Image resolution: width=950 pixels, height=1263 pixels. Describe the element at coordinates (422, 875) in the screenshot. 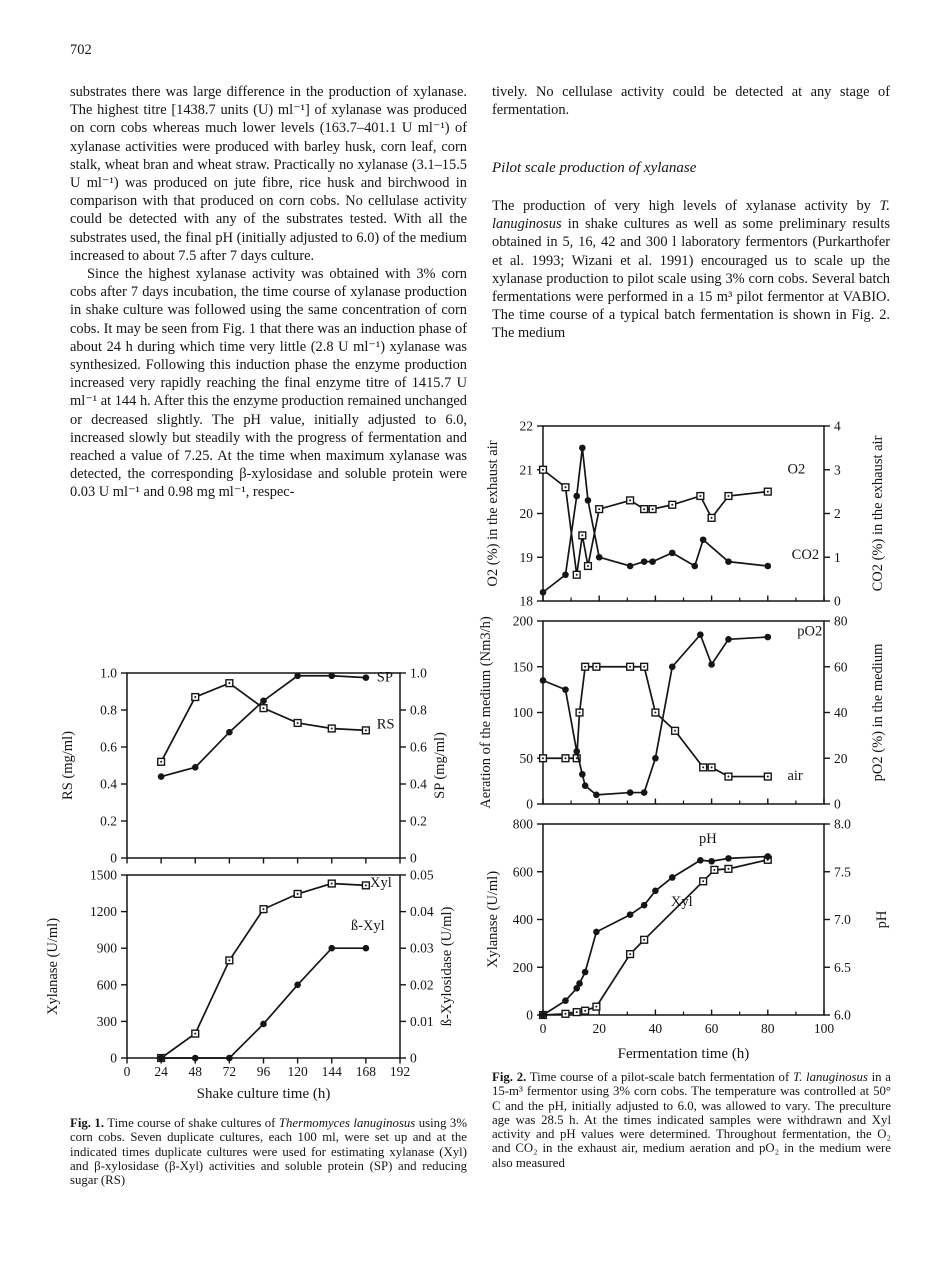

I see `svg-text: 0.05` at that location.